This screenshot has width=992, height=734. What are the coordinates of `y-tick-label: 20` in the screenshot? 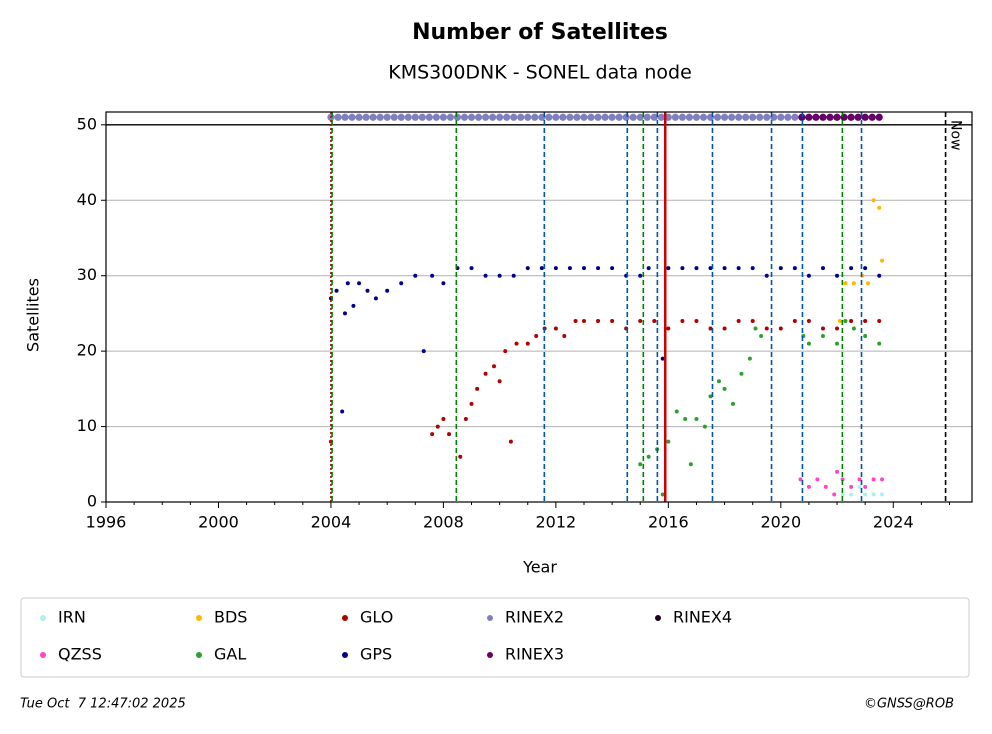 It's located at (87, 350).